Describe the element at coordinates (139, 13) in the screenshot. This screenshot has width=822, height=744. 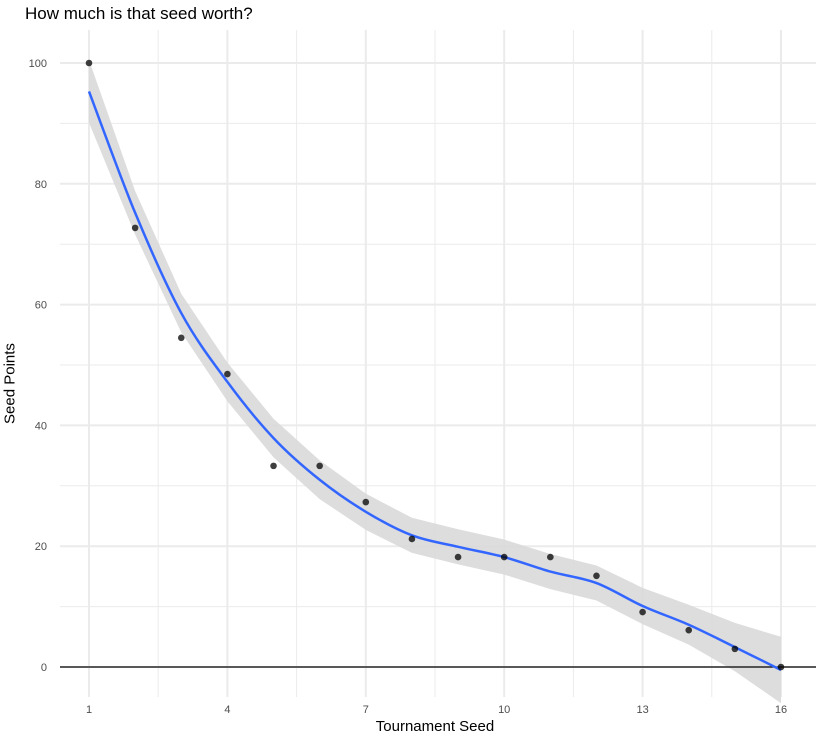
I see `chart-title: How much is that seed worth?` at that location.